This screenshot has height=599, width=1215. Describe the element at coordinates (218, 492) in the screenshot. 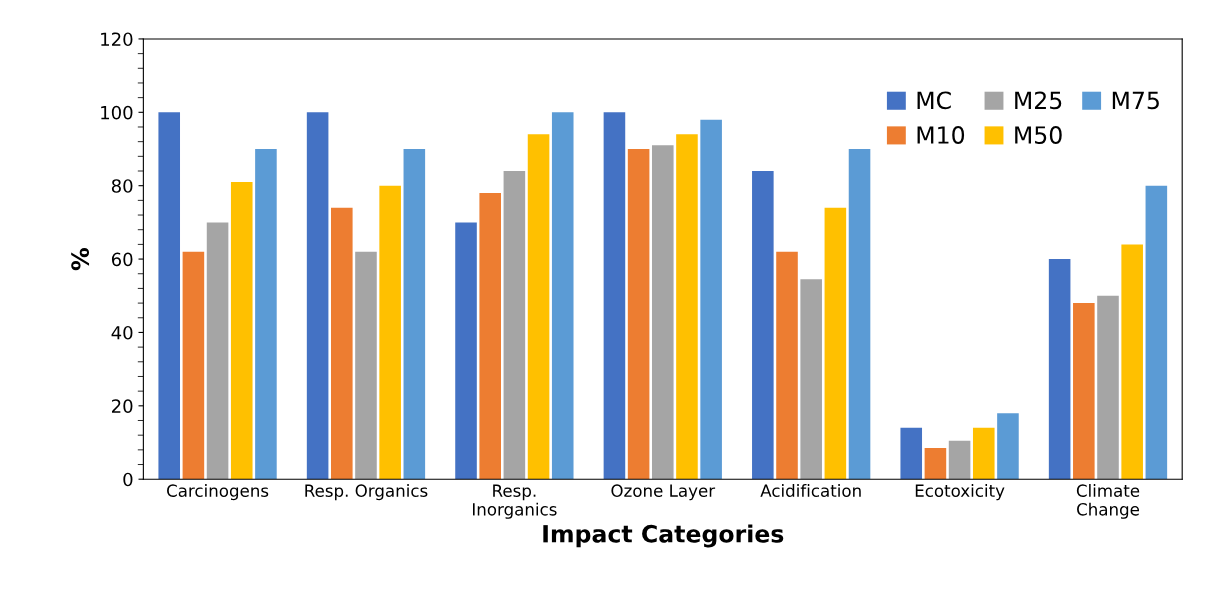

I see `x-tick-label: Carcinogens` at that location.